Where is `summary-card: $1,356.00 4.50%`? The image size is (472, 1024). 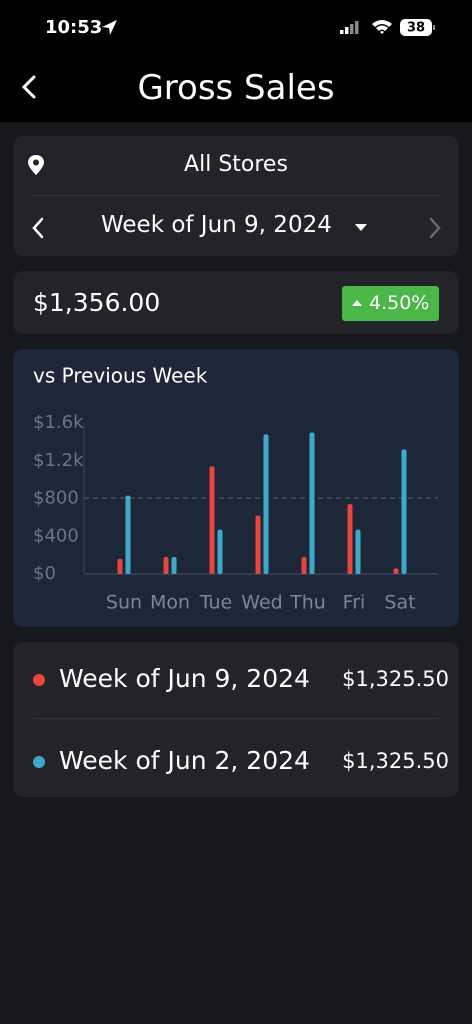
summary-card: $1,356.00 4.50% is located at coordinates (236, 302).